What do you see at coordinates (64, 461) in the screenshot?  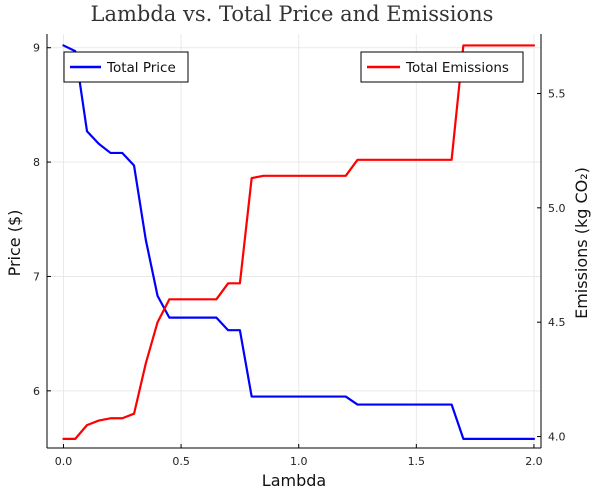 I see `x-tick-label-0: 0.0` at bounding box center [64, 461].